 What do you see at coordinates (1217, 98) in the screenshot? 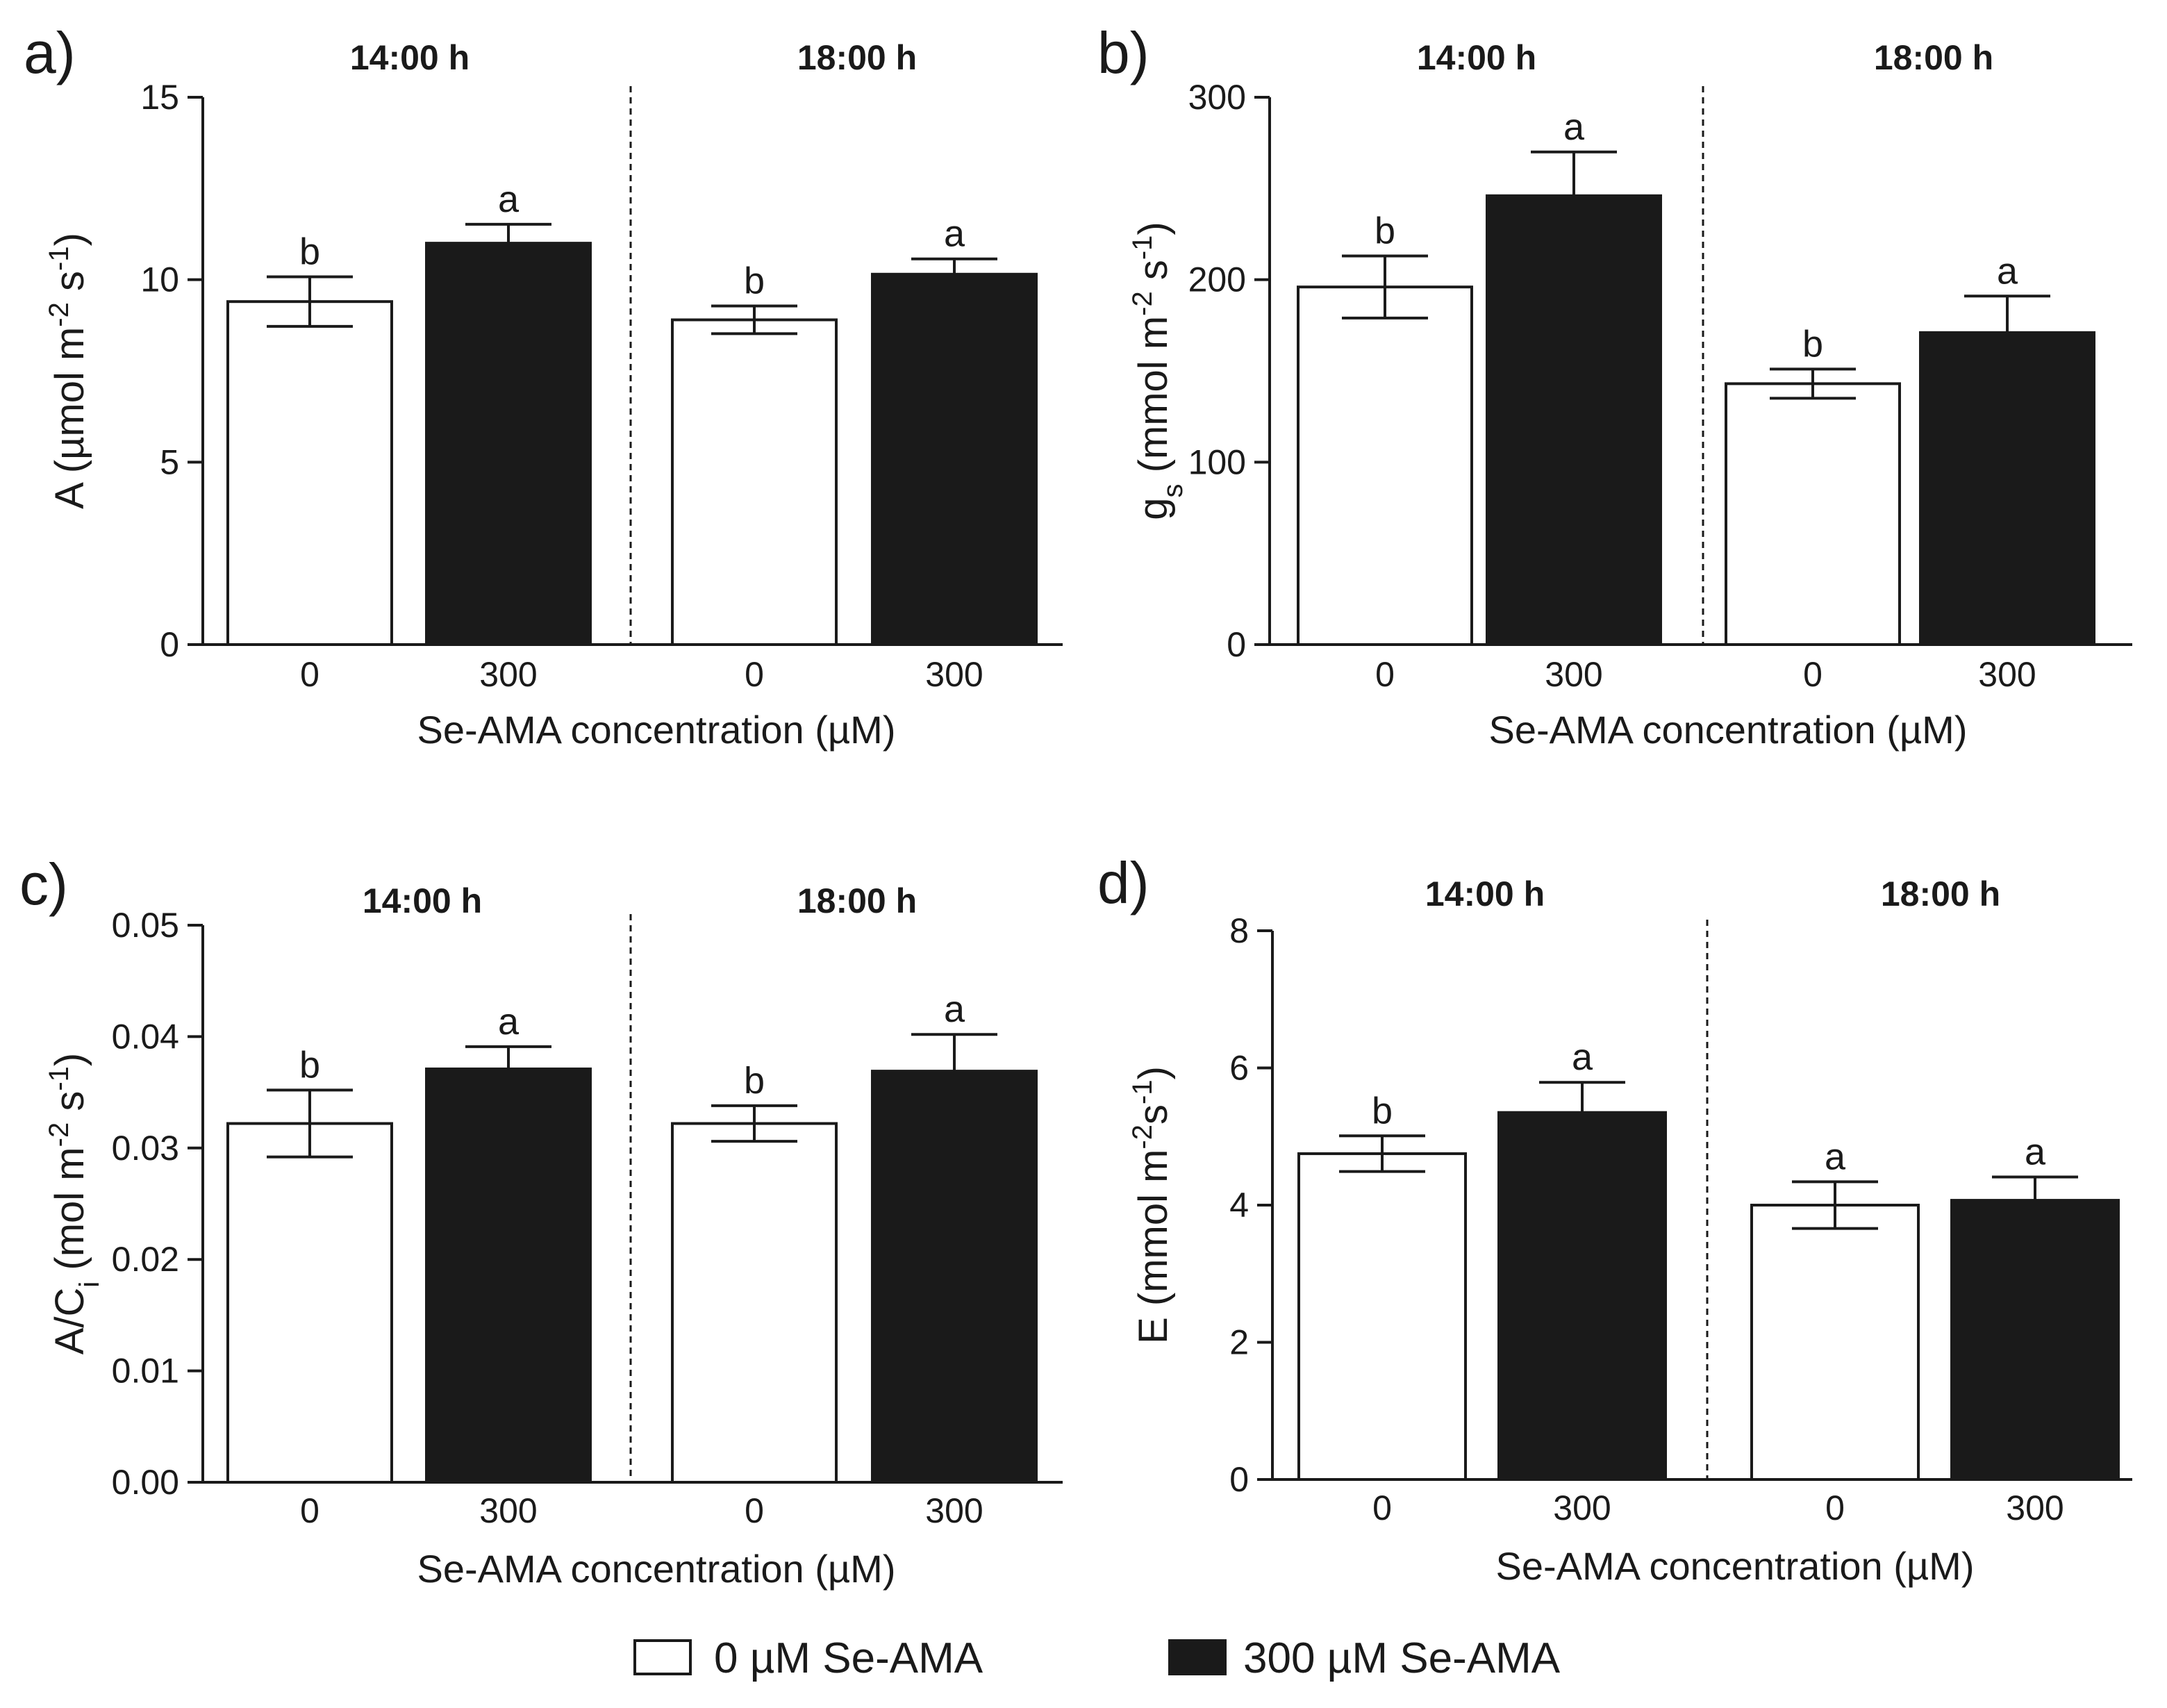
I see `y-tick-label: 300` at bounding box center [1217, 98].